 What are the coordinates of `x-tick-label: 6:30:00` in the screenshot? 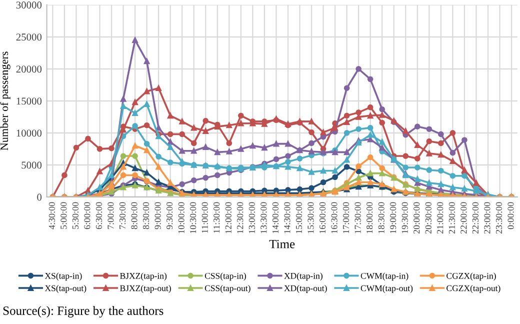 It's located at (99, 216).